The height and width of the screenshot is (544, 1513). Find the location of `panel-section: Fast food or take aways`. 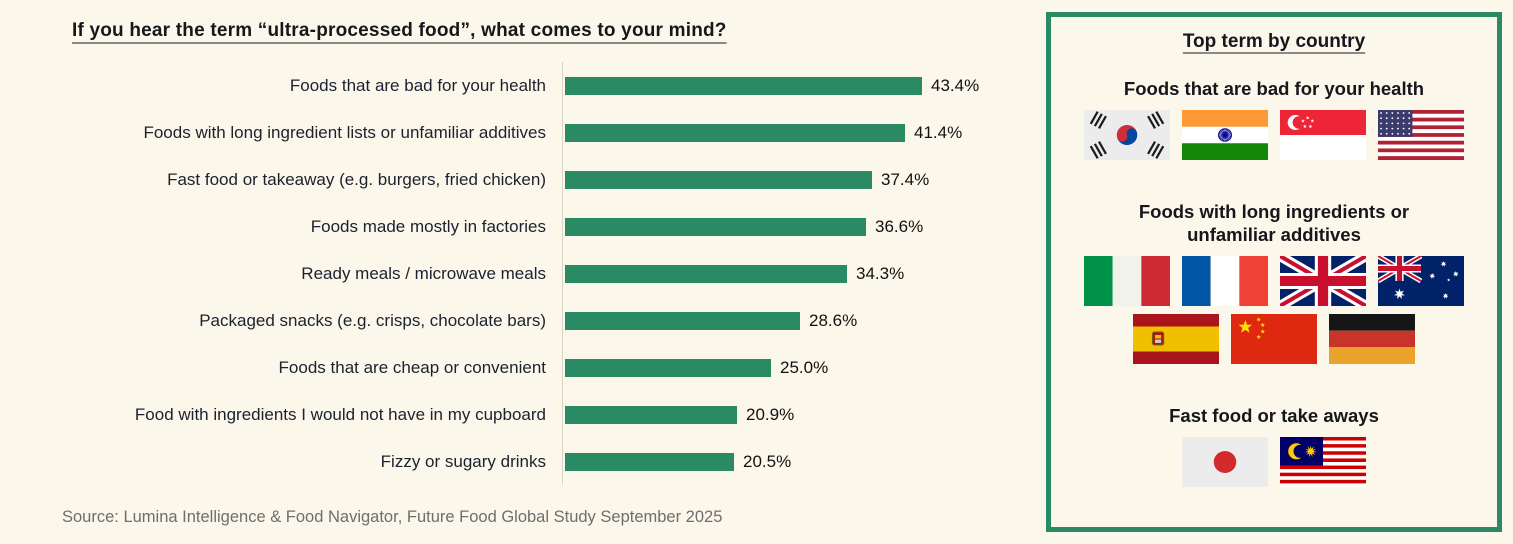

panel-section: Fast food or take aways is located at coordinates (1274, 445).